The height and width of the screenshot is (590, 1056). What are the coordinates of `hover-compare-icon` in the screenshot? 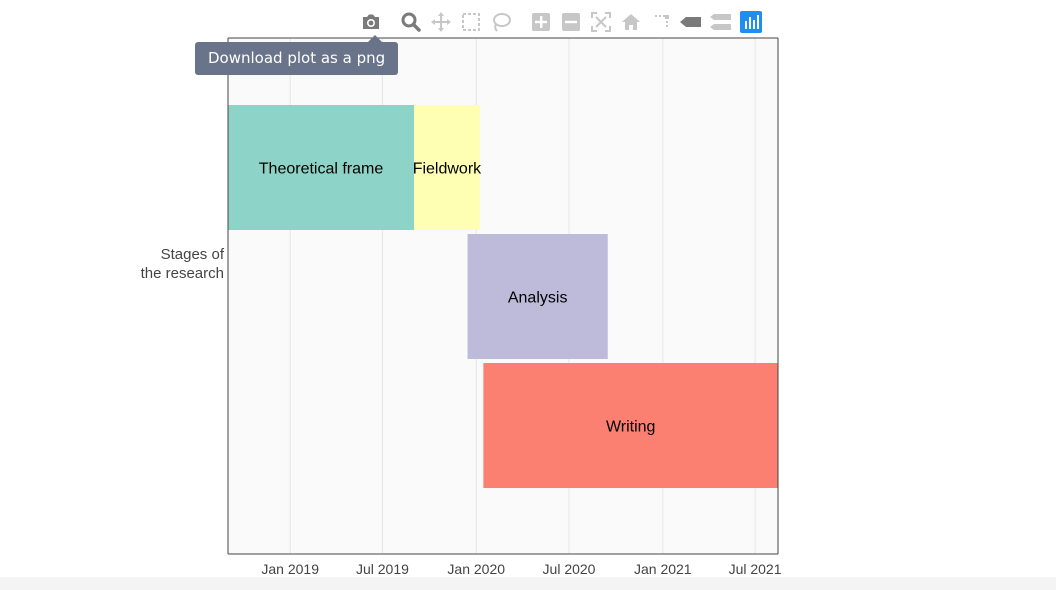 It's located at (720, 22).